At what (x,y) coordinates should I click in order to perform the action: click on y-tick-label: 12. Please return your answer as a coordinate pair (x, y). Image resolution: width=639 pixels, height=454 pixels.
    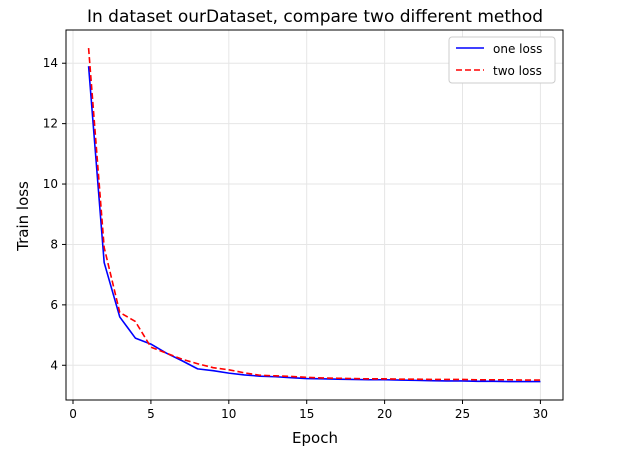
    Looking at the image, I should click on (50, 124).